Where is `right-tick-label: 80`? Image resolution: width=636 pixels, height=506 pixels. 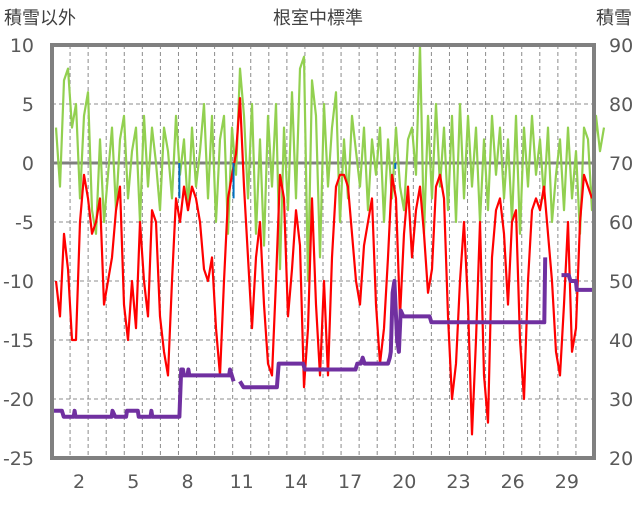 right-tick-label: 80 is located at coordinates (621, 105).